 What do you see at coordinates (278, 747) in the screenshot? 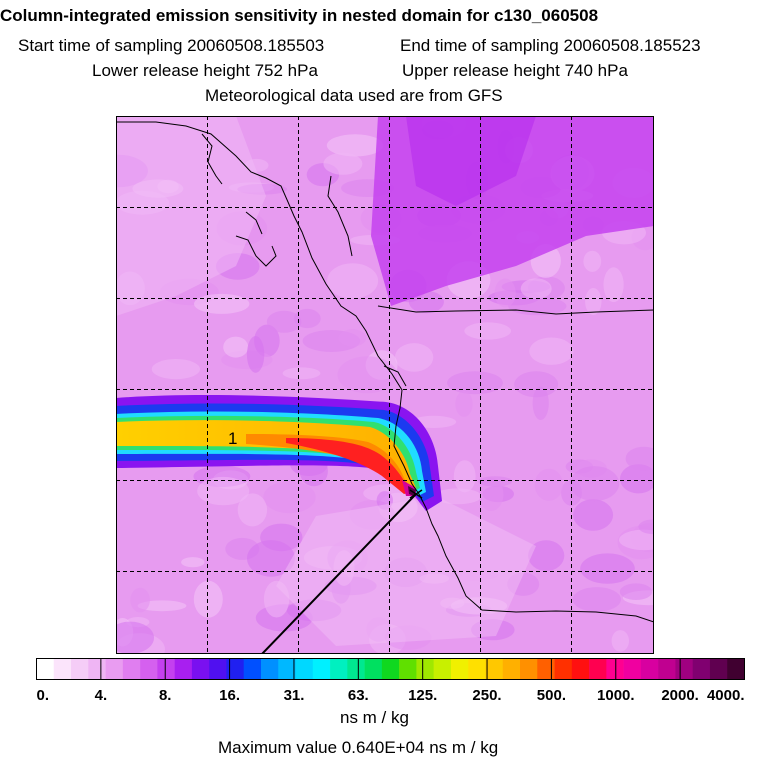
I see `maximum-value-label: Maximum value` at bounding box center [278, 747].